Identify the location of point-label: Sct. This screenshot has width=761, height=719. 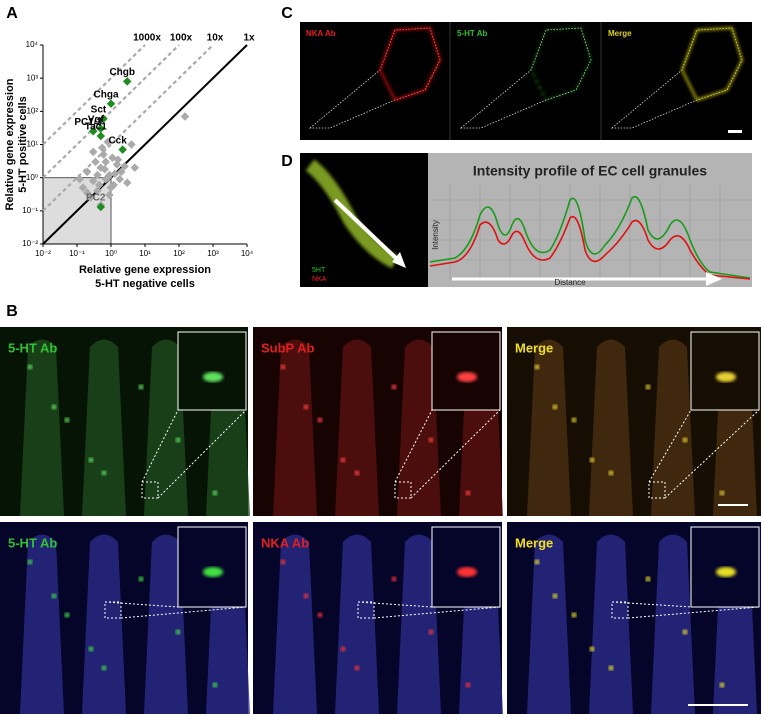
(99, 109).